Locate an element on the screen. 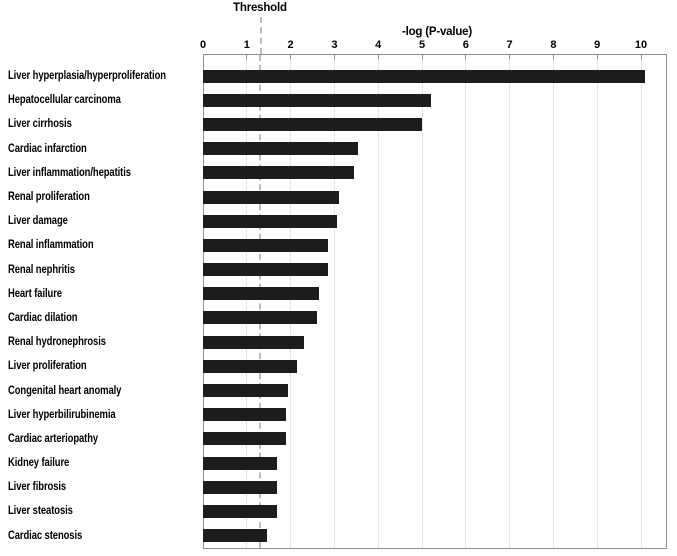  category-label: Renal hydronephrosis is located at coordinates (57, 342).